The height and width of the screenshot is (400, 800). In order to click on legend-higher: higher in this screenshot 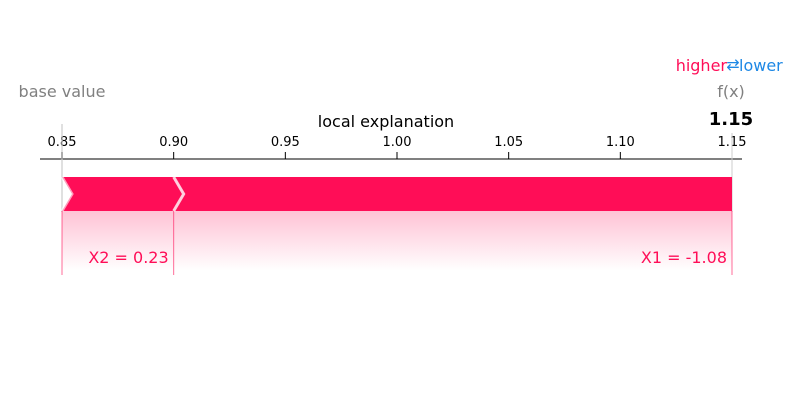, I will do `click(702, 65)`.